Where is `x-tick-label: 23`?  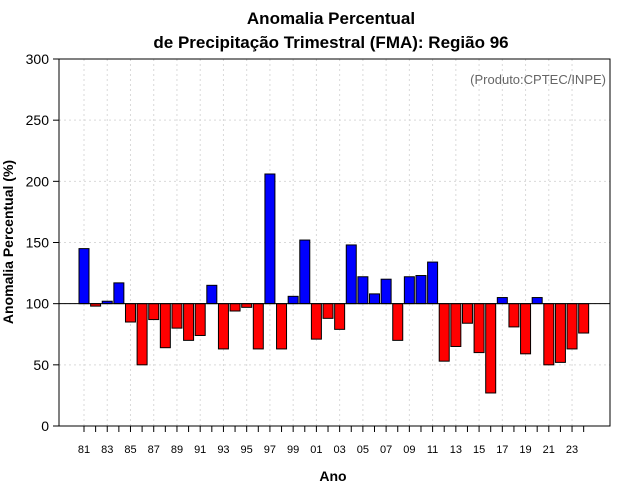
x-tick-label: 23 is located at coordinates (572, 450).